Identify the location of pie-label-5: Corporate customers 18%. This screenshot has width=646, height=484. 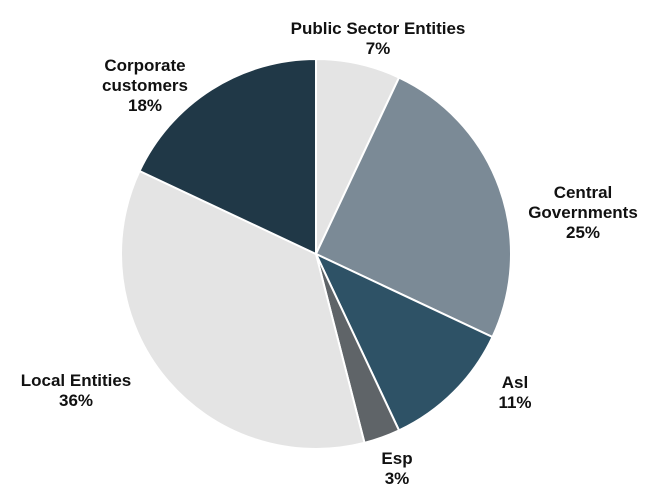
(145, 85).